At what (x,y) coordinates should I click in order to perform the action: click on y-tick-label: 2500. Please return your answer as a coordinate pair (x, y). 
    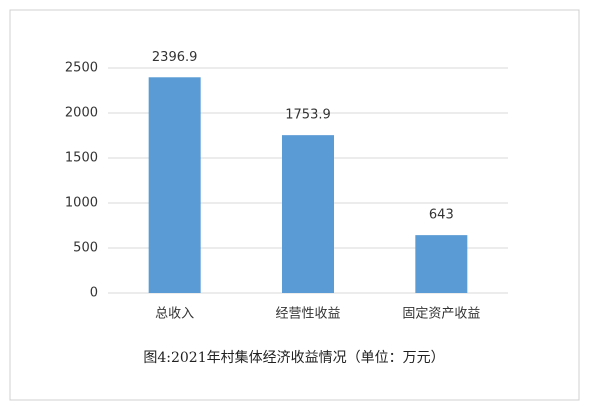
    Looking at the image, I should click on (81, 68).